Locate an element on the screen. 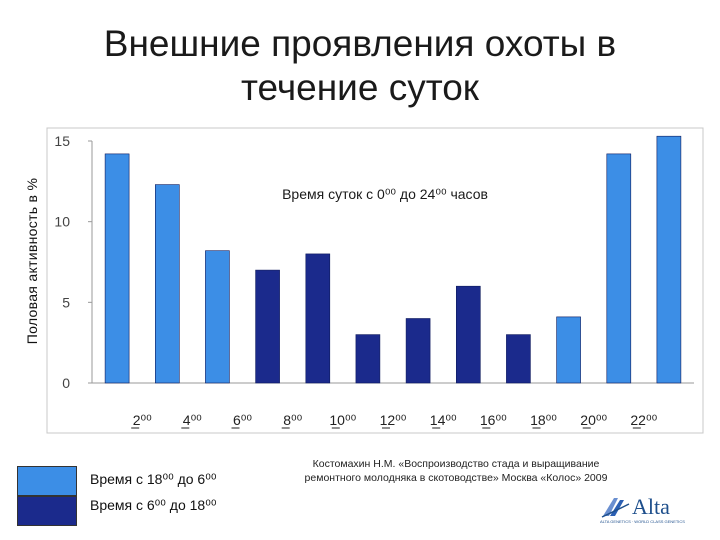 Image resolution: width=720 pixels, height=540 pixels. x-tick-label: 4⁰⁰ is located at coordinates (192, 420).